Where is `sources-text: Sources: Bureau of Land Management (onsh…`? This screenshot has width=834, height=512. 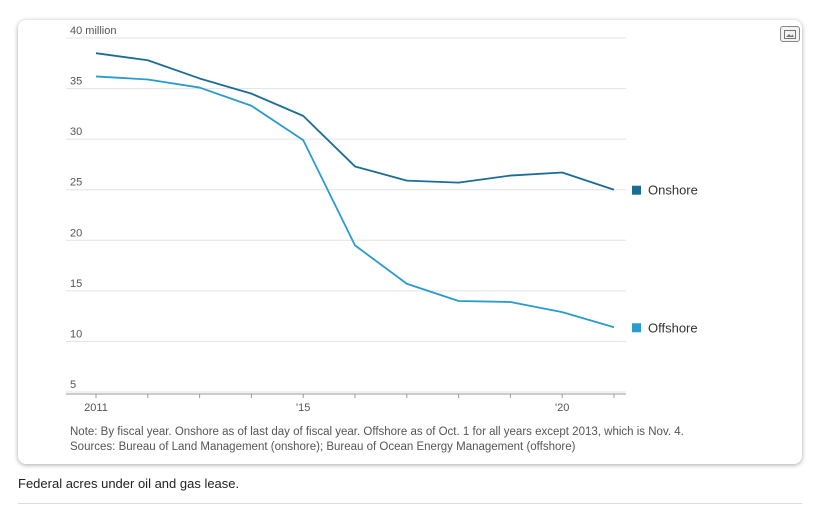 sources-text: Sources: Bureau of Land Management (onsh… is located at coordinates (323, 447).